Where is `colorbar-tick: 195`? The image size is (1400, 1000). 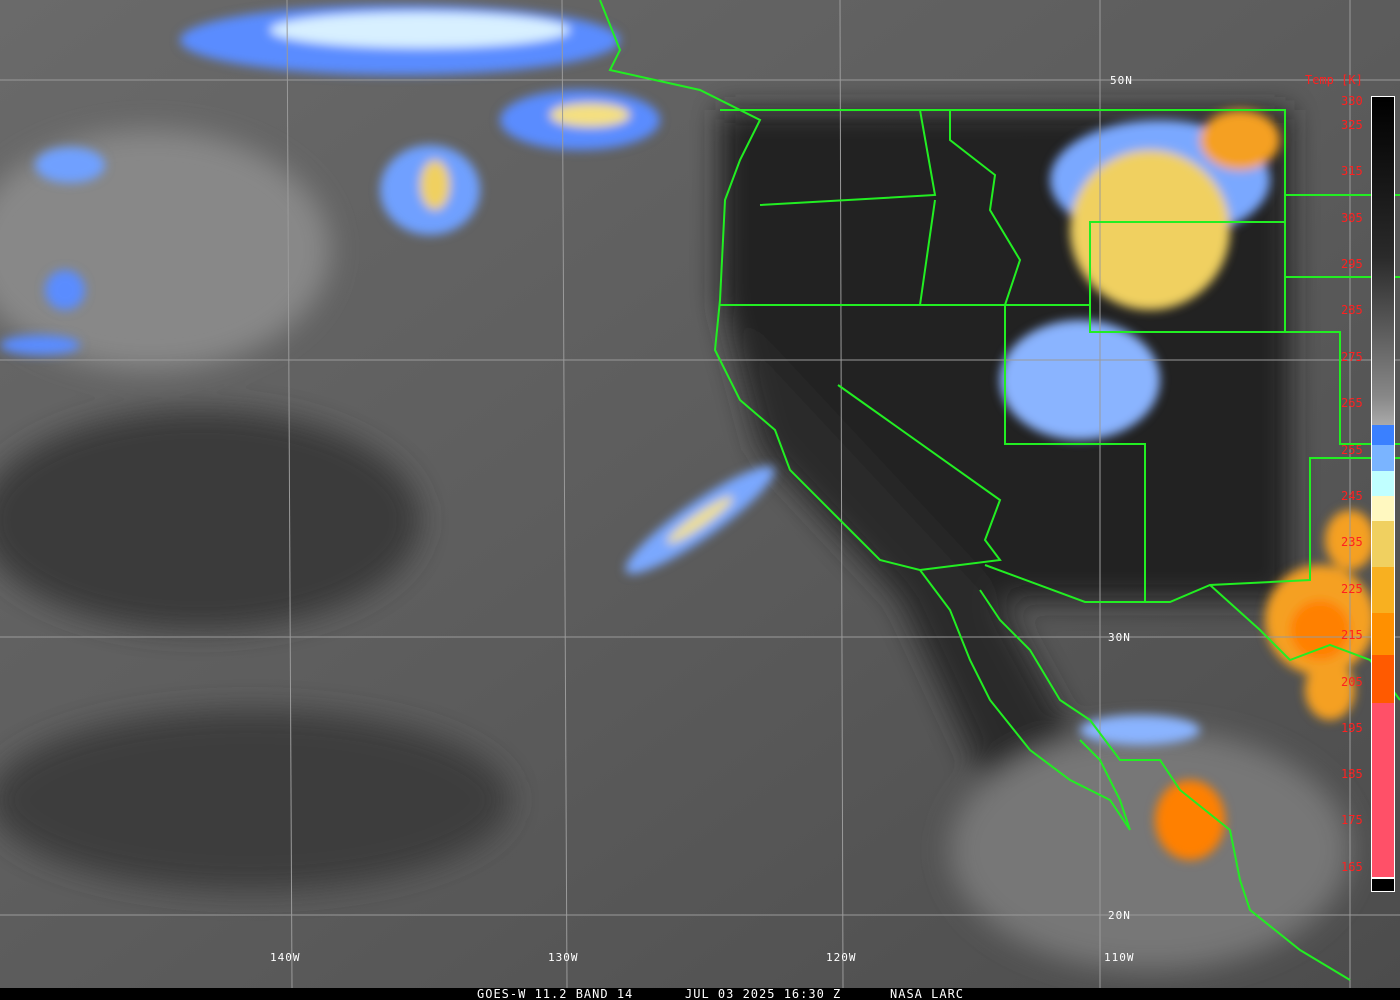 colorbar-tick: 195 is located at coordinates (1352, 728).